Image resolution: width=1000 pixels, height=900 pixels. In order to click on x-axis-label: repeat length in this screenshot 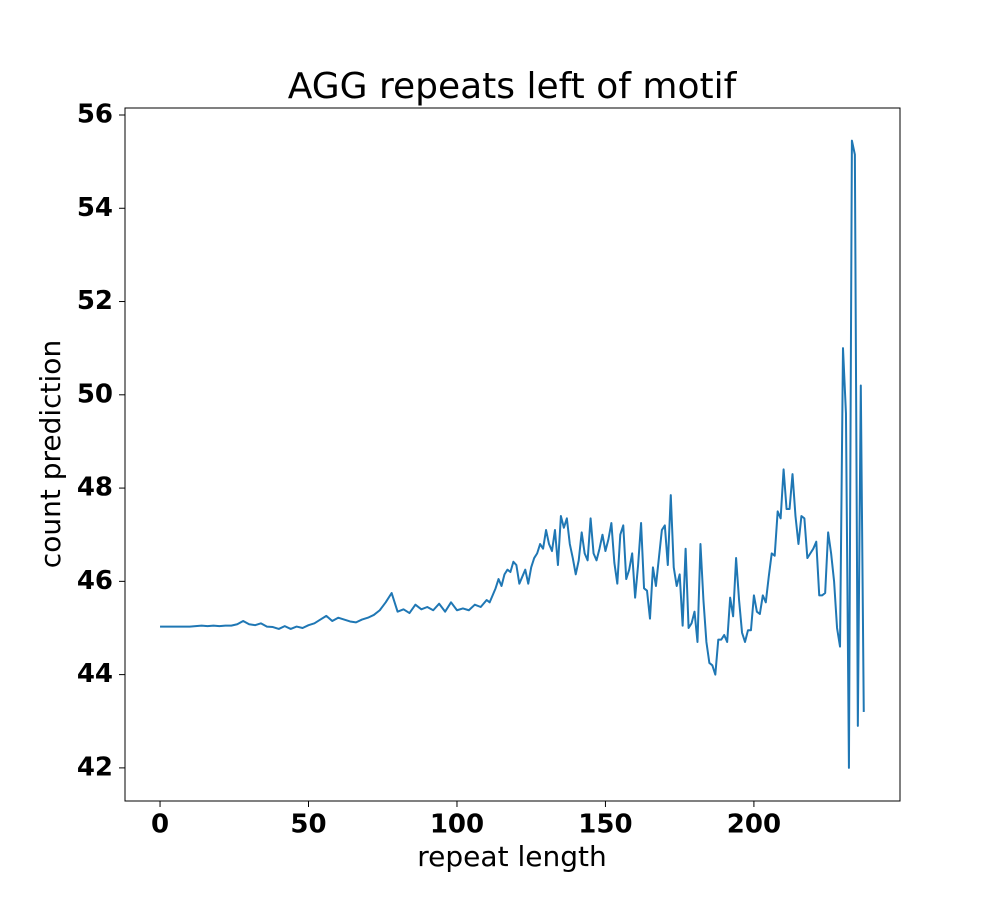, I will do `click(511, 856)`.